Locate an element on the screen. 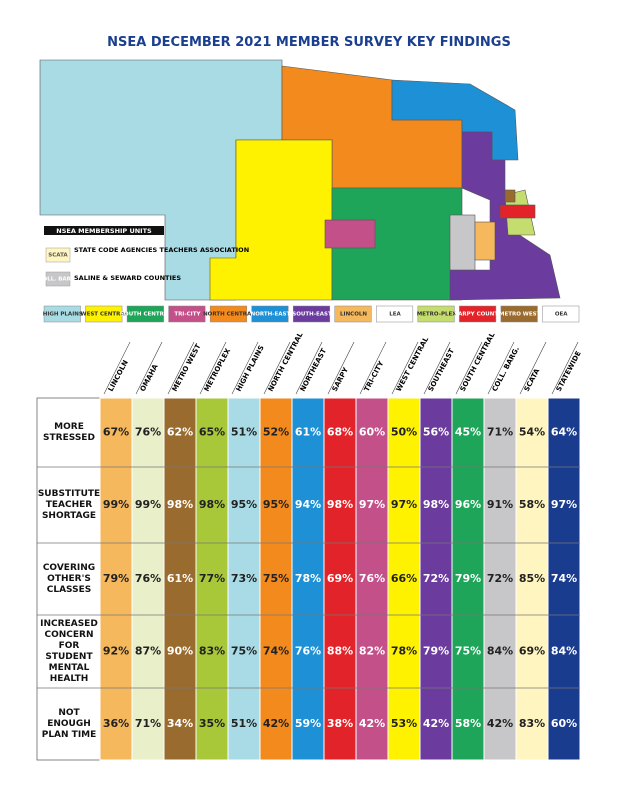 The image size is (618, 800). unit-label: LEA is located at coordinates (395, 315).